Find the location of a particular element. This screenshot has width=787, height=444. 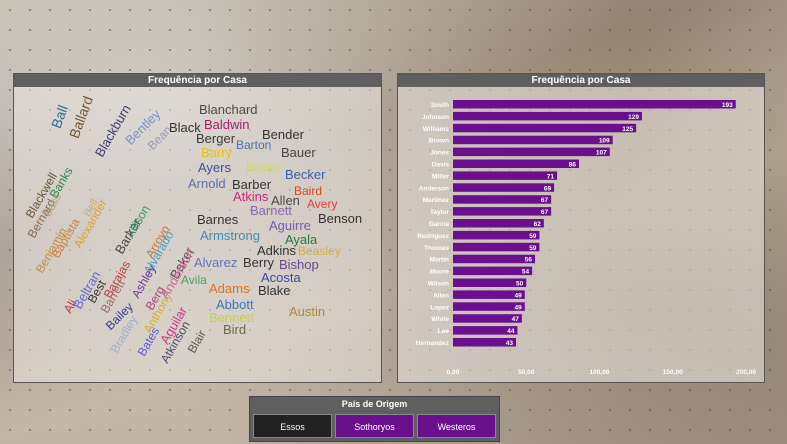

wordcloud-word: Baldwin is located at coordinates (227, 124).